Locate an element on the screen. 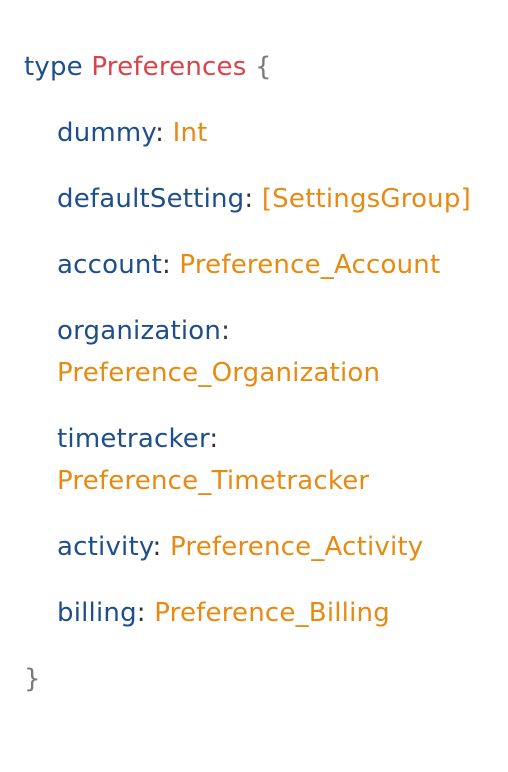 Image resolution: width=508 pixels, height=772 pixels. field-line-timetracker: timetracker: Preference_Timetracker is located at coordinates (259, 460).